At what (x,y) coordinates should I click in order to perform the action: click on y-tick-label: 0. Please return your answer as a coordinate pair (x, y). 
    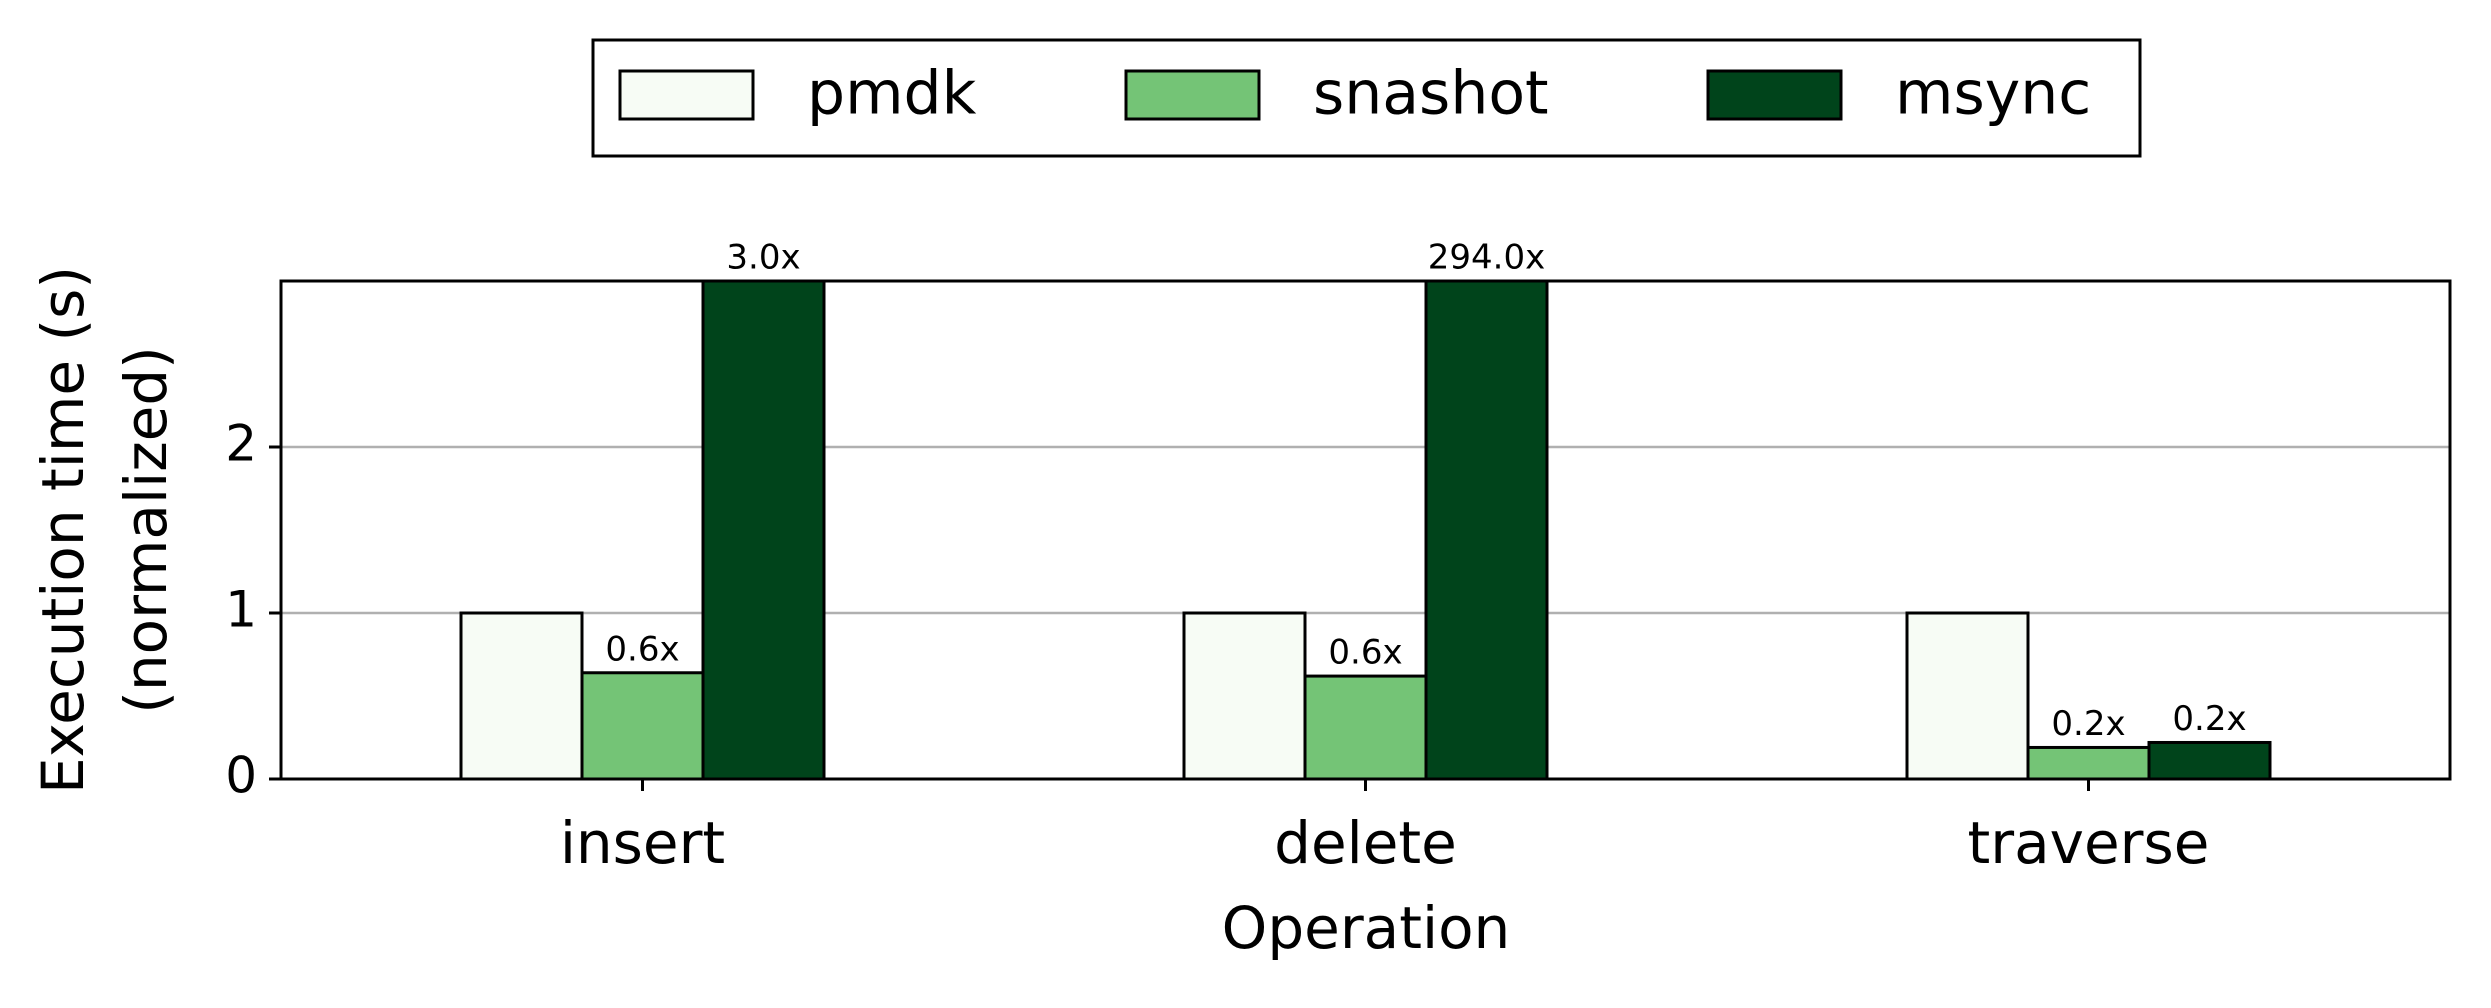
    Looking at the image, I should click on (241, 776).